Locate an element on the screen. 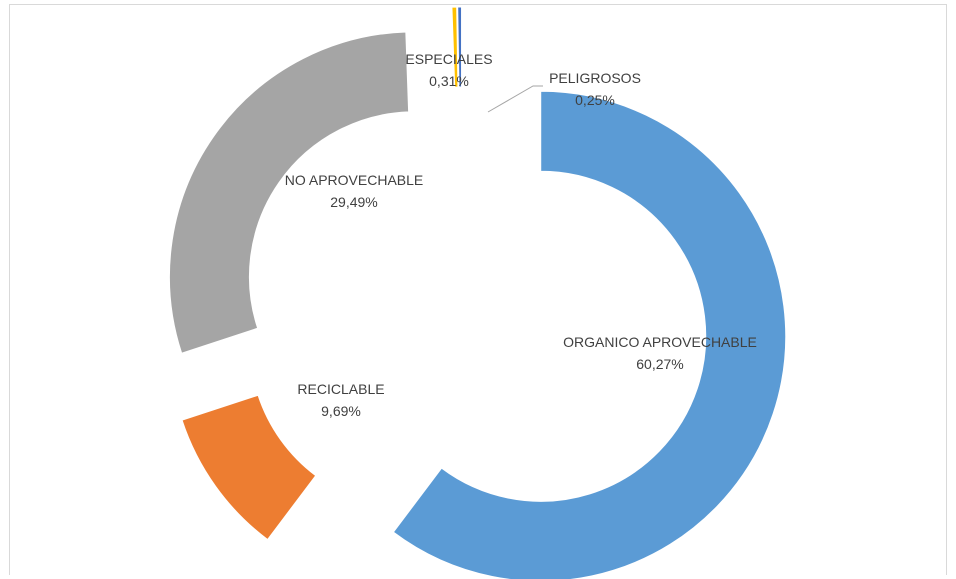 The height and width of the screenshot is (579, 956). label-reciclable-name: RECICLABLE is located at coordinates (340, 389).